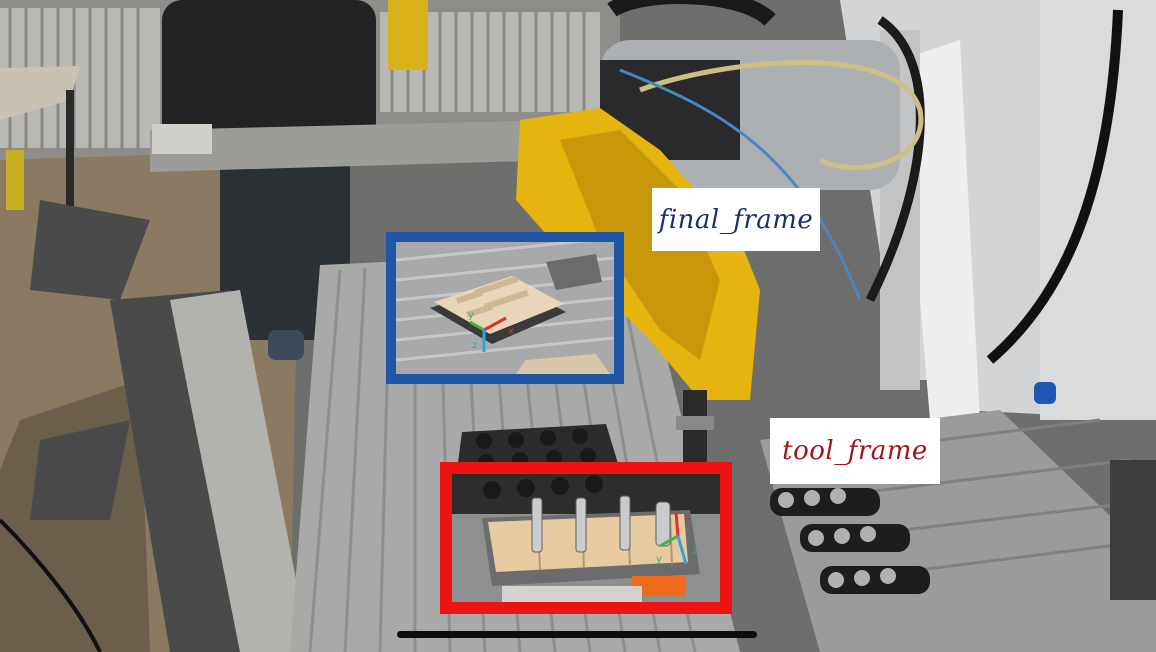  Describe the element at coordinates (474, 345) in the screenshot. I see `final-frame-z-label: z` at that location.